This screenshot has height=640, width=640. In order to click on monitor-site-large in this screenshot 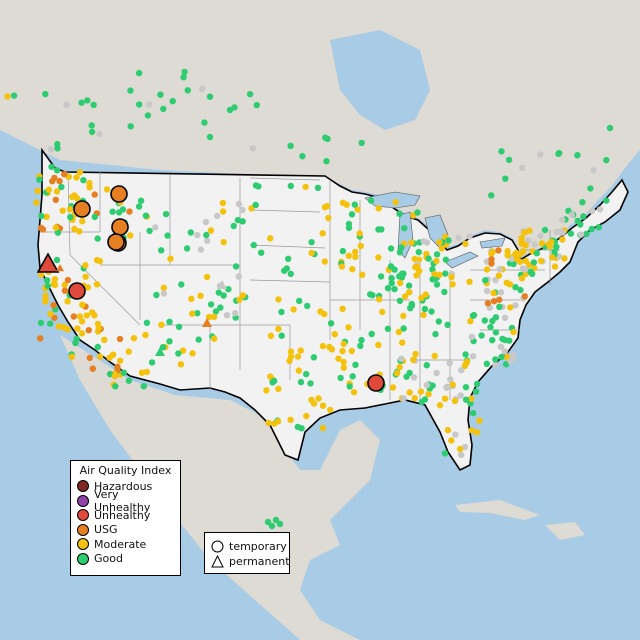, I will do `click(116, 242)`.